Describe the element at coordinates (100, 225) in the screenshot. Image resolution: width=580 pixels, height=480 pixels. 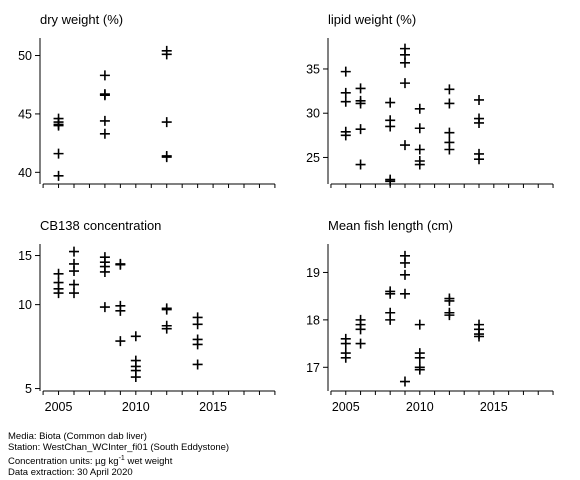
I see `panel-title: CB138 concentration` at that location.